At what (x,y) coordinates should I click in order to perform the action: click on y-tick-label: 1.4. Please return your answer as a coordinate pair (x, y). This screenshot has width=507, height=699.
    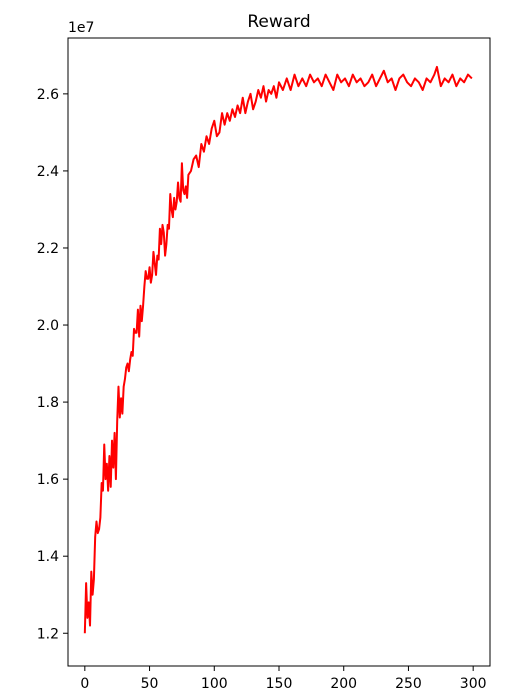
    Looking at the image, I should click on (48, 557).